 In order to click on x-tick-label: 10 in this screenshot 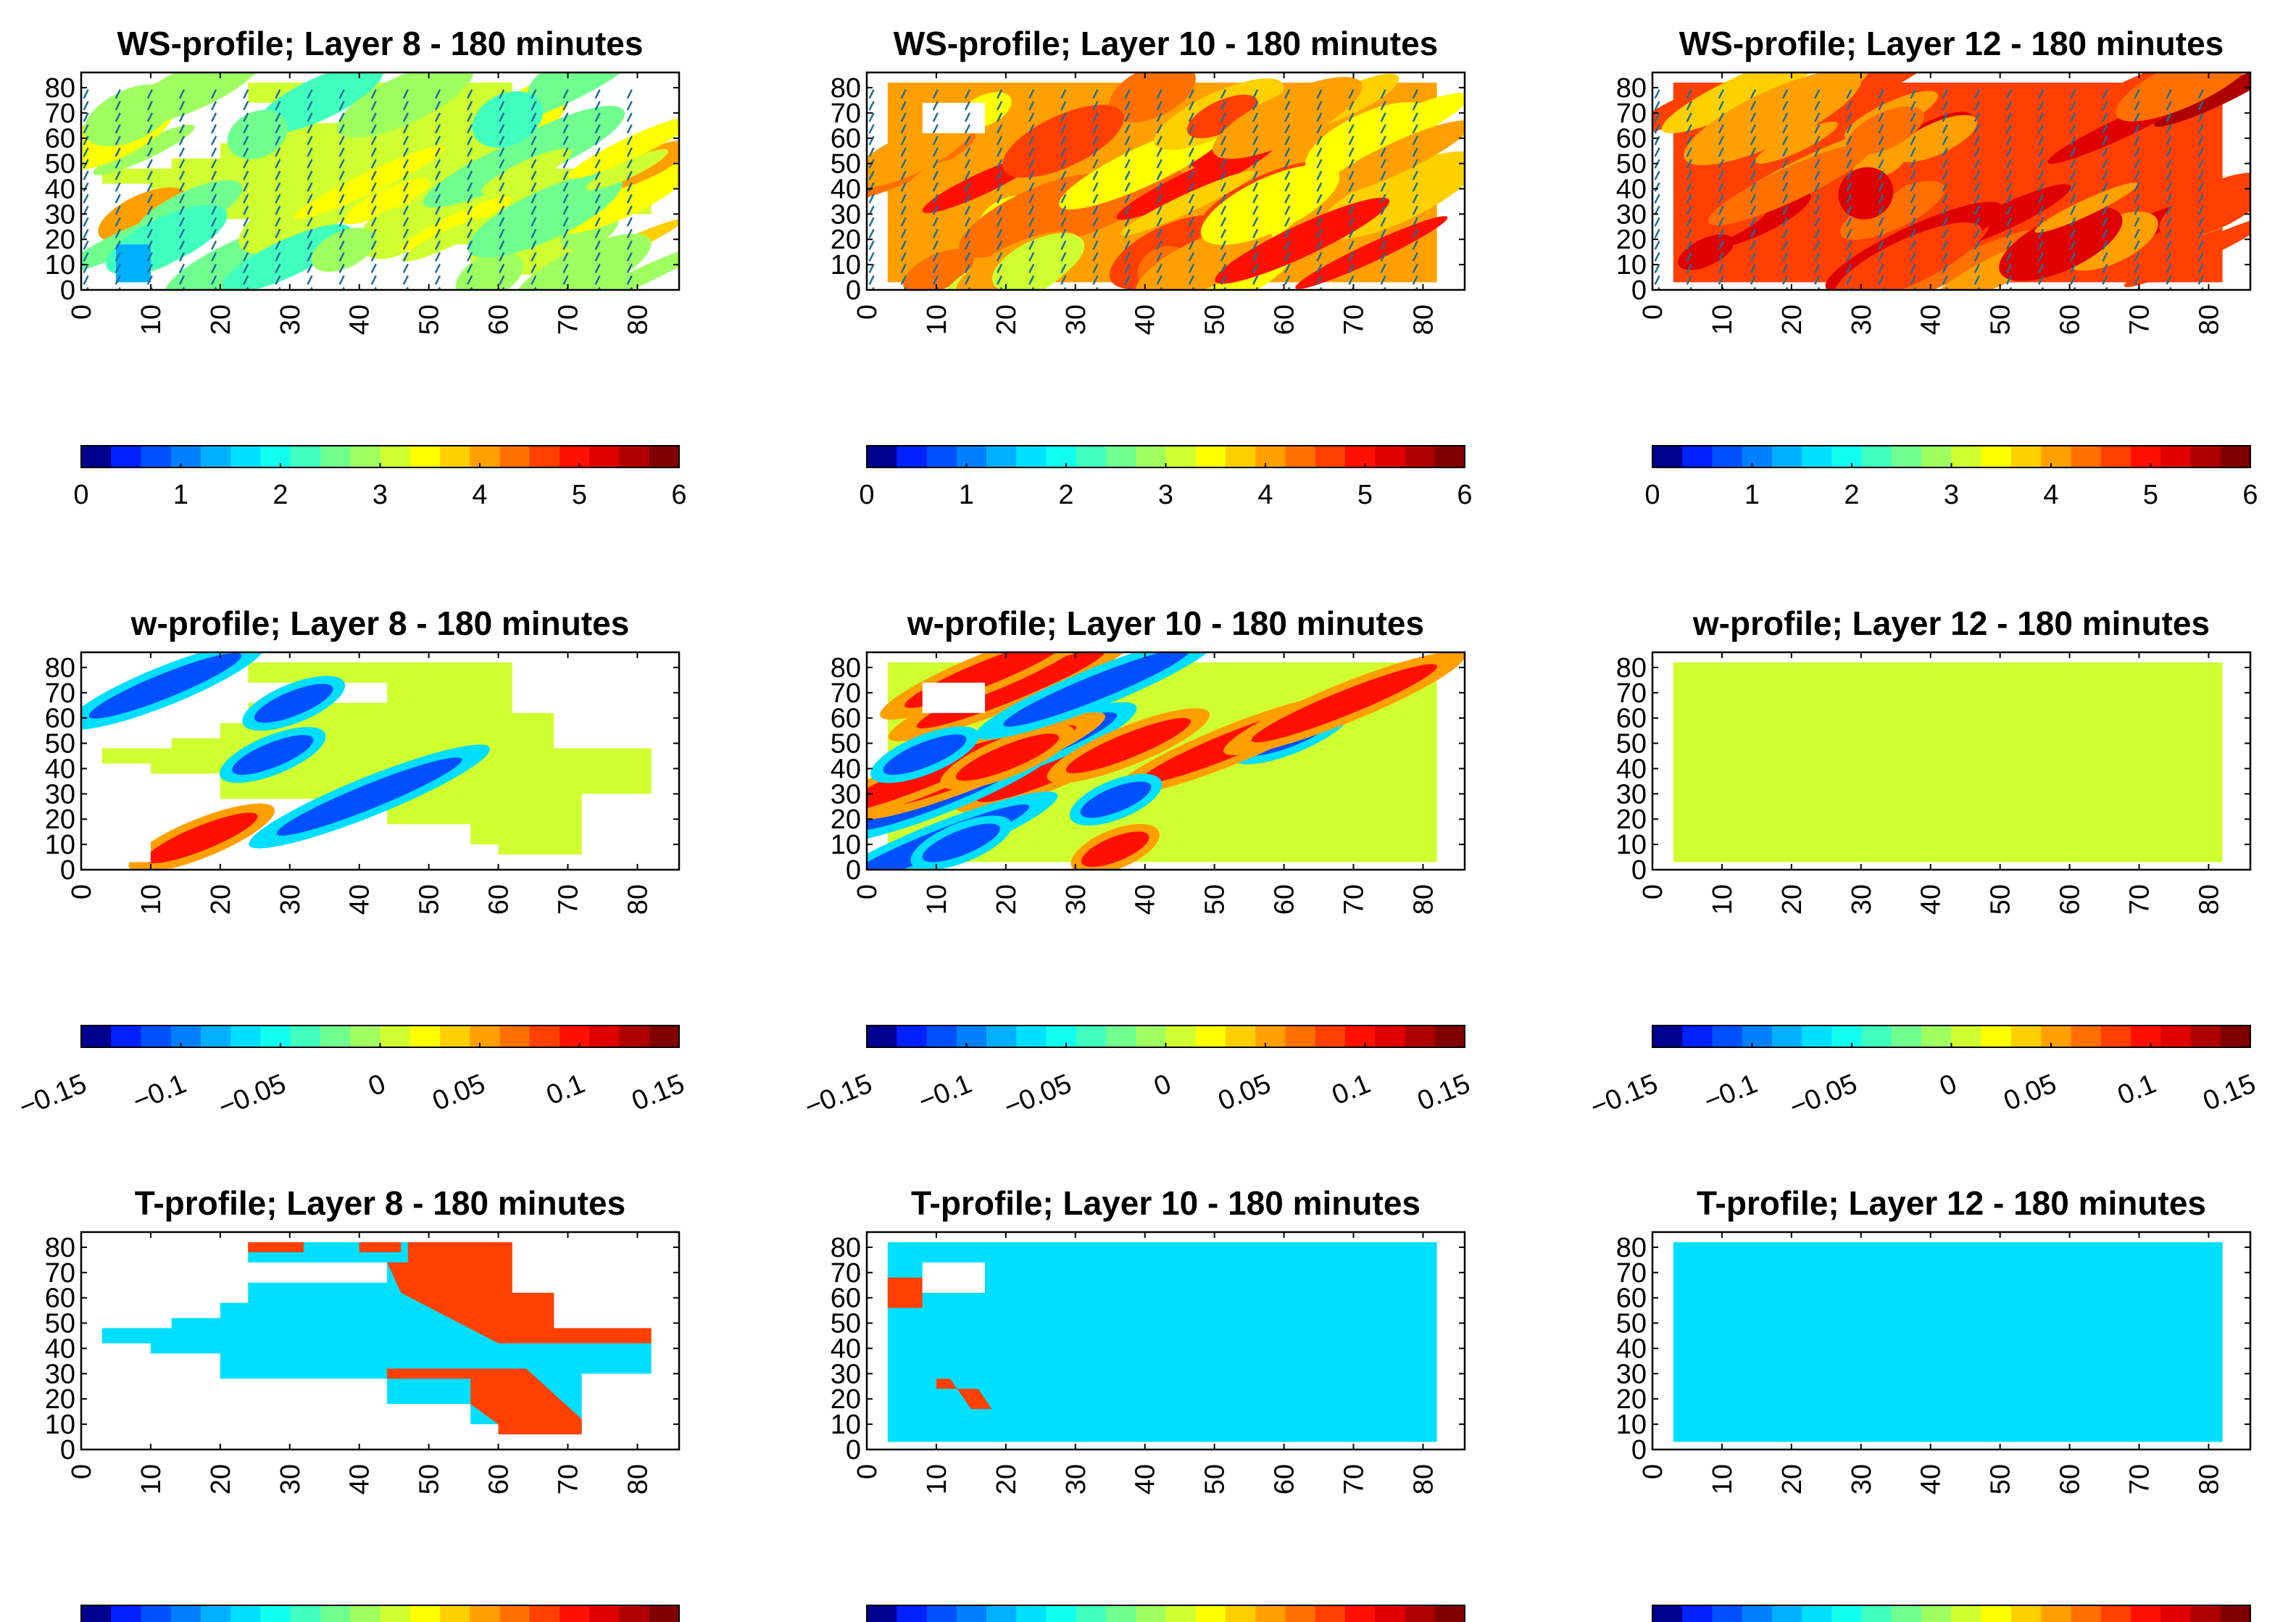, I will do `click(937, 1479)`.